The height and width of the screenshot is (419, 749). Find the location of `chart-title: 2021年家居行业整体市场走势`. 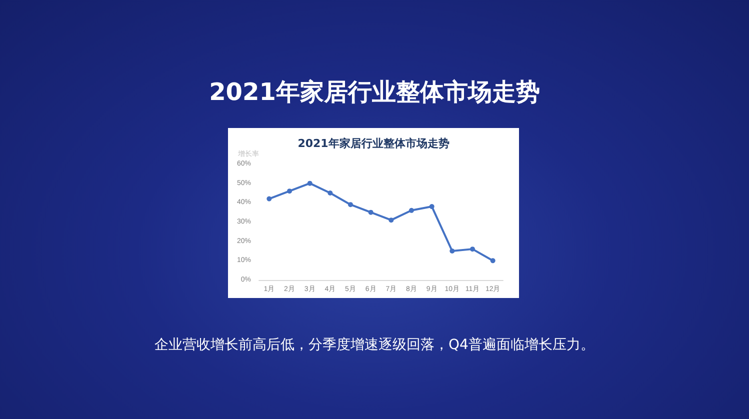

chart-title: 2021年家居行业整体市场走势 is located at coordinates (374, 92).